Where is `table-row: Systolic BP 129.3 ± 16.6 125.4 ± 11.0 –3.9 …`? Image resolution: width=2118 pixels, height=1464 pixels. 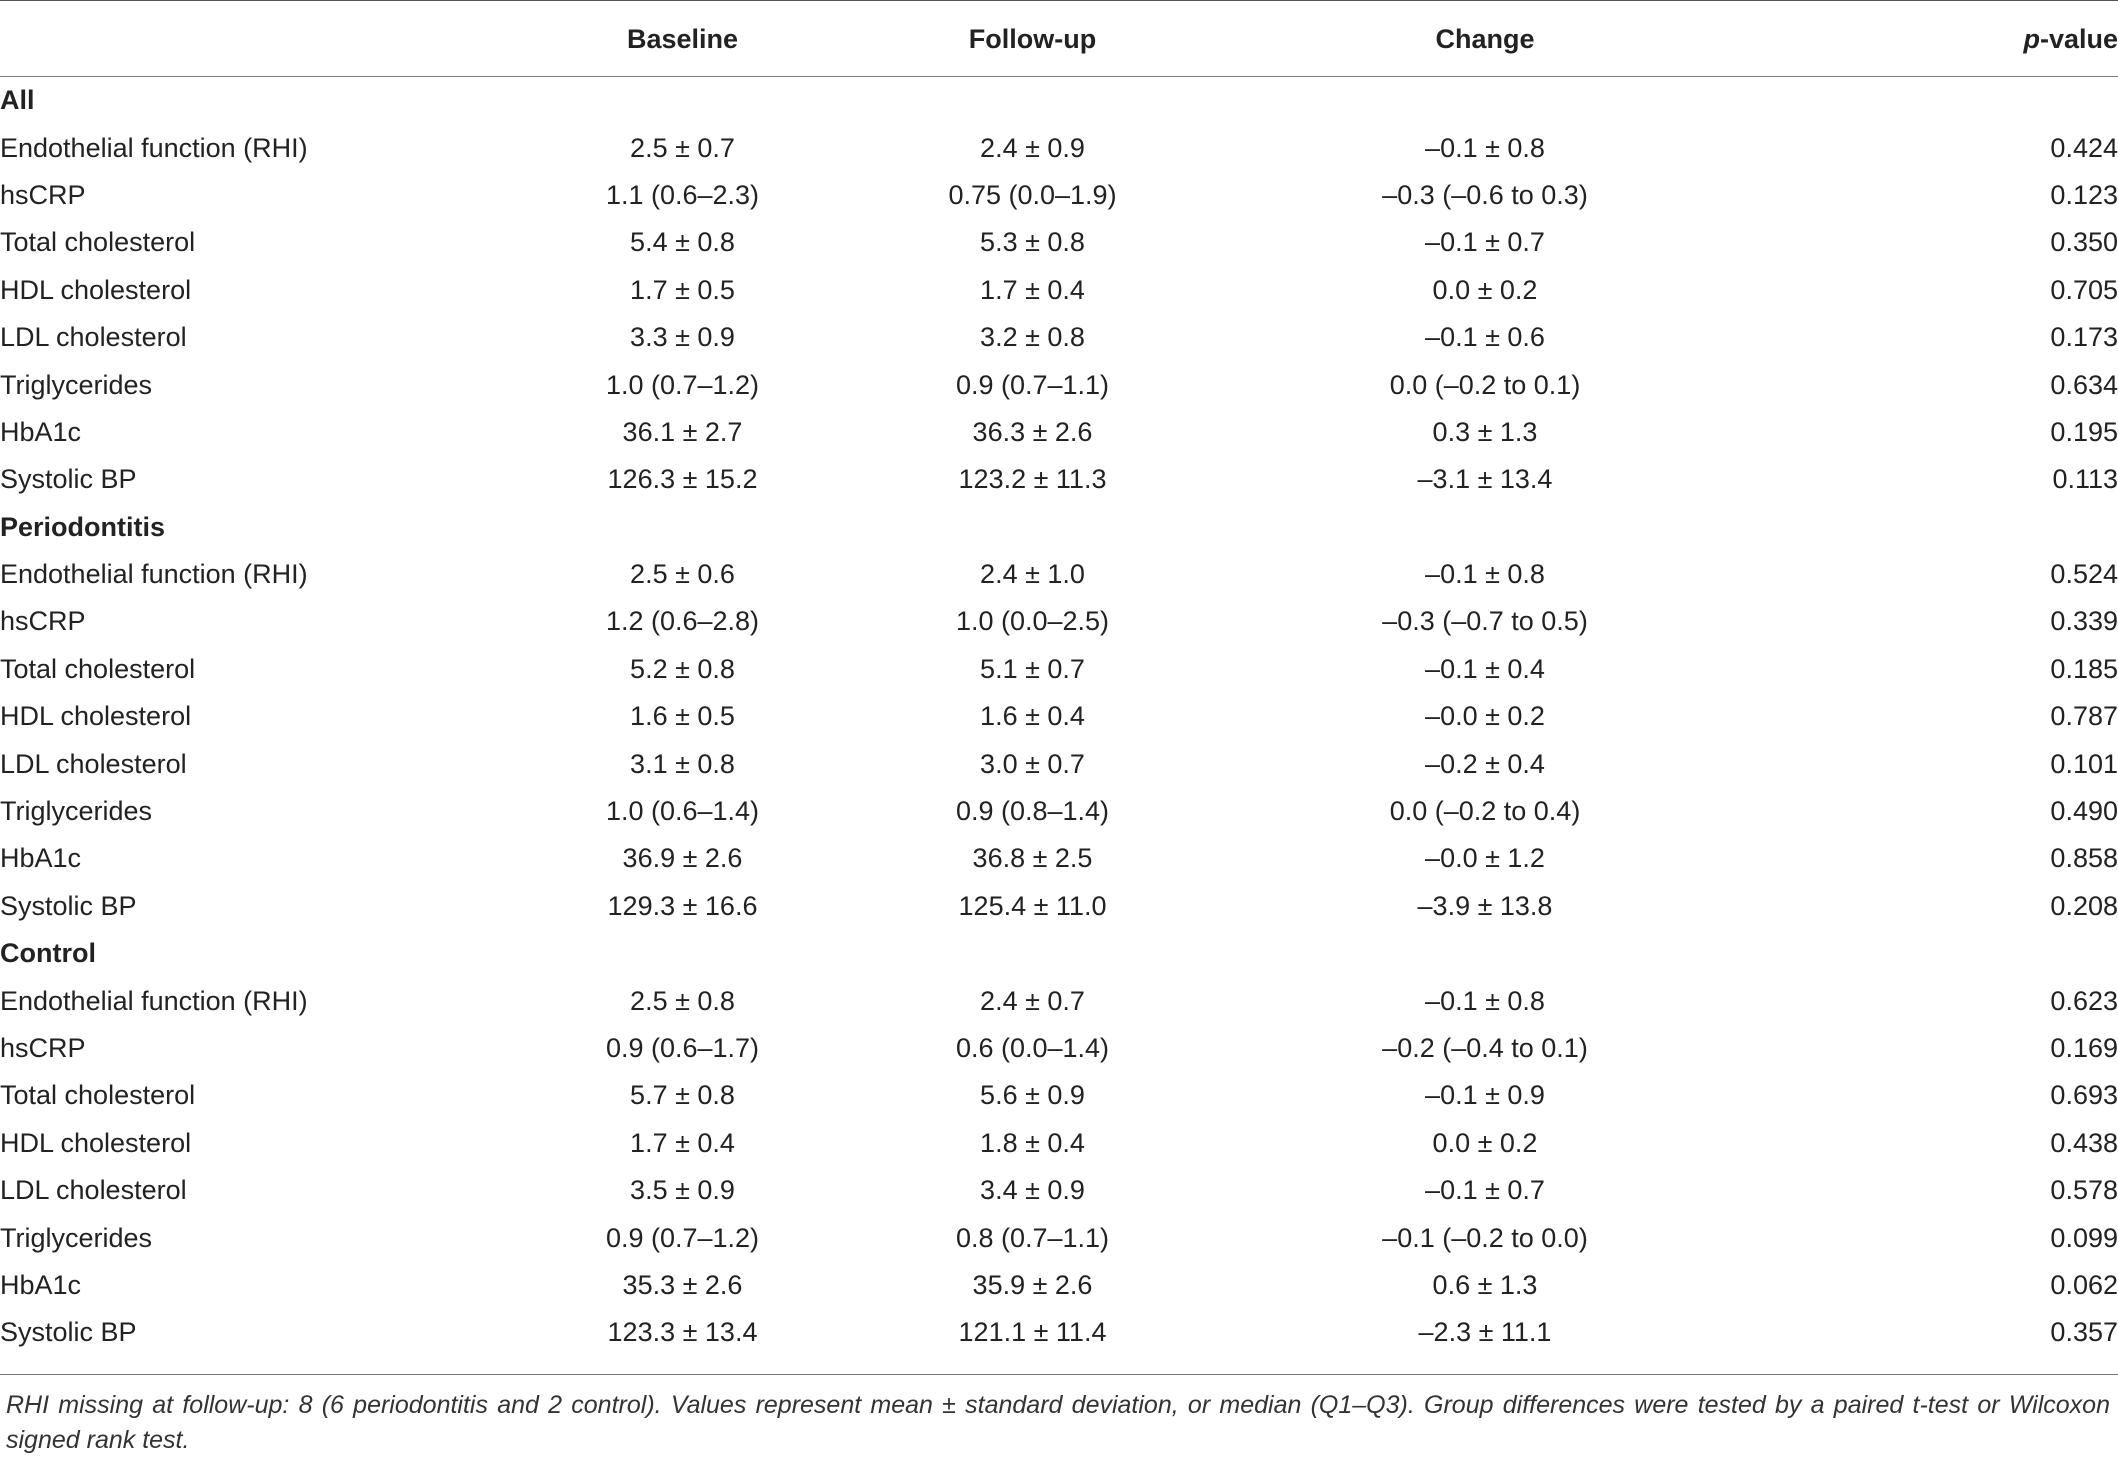
table-row: Systolic BP 129.3 ± 16.6 125.4 ± 11.0 –3.9 … is located at coordinates (1059, 906).